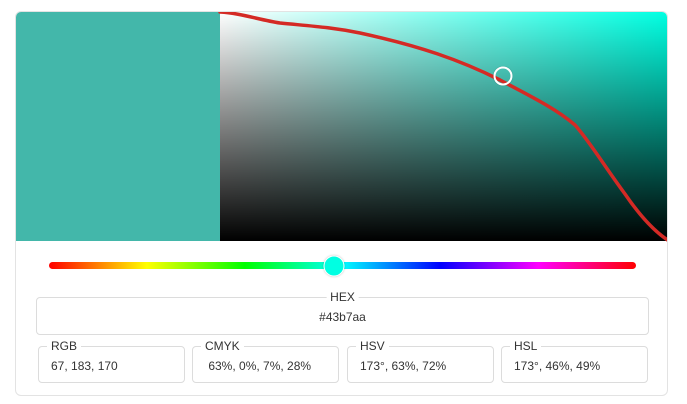 The image size is (687, 404). What do you see at coordinates (342, 317) in the screenshot?
I see `hex-input` at bounding box center [342, 317].